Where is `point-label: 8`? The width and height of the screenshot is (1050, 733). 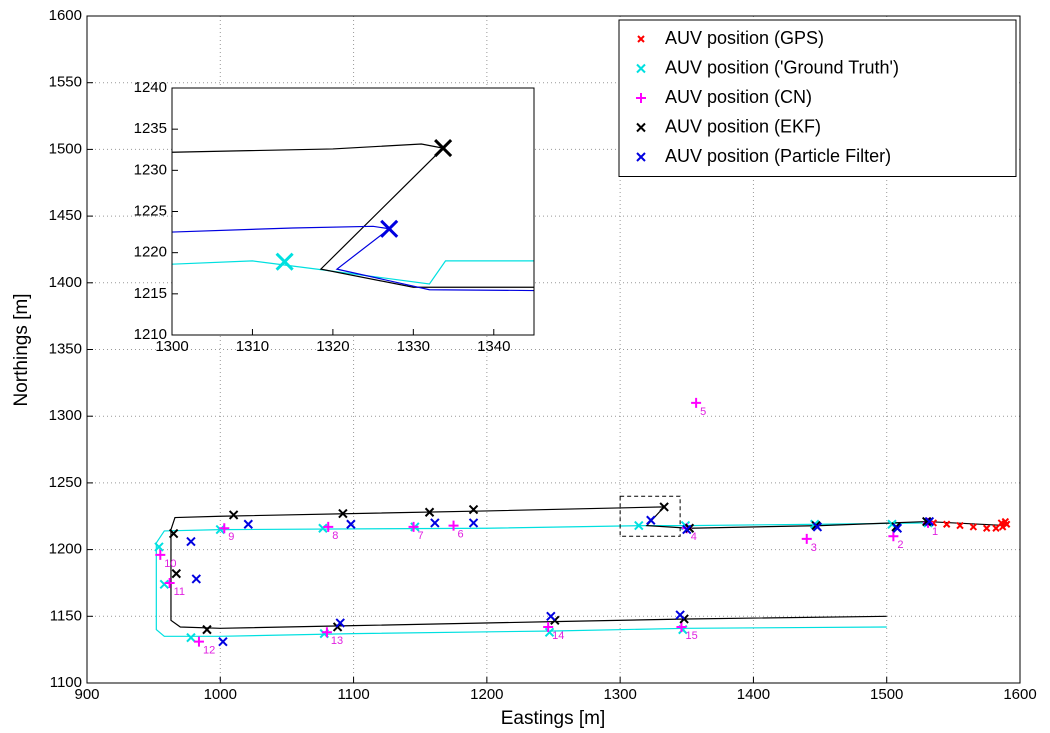 point-label: 8 is located at coordinates (335, 536).